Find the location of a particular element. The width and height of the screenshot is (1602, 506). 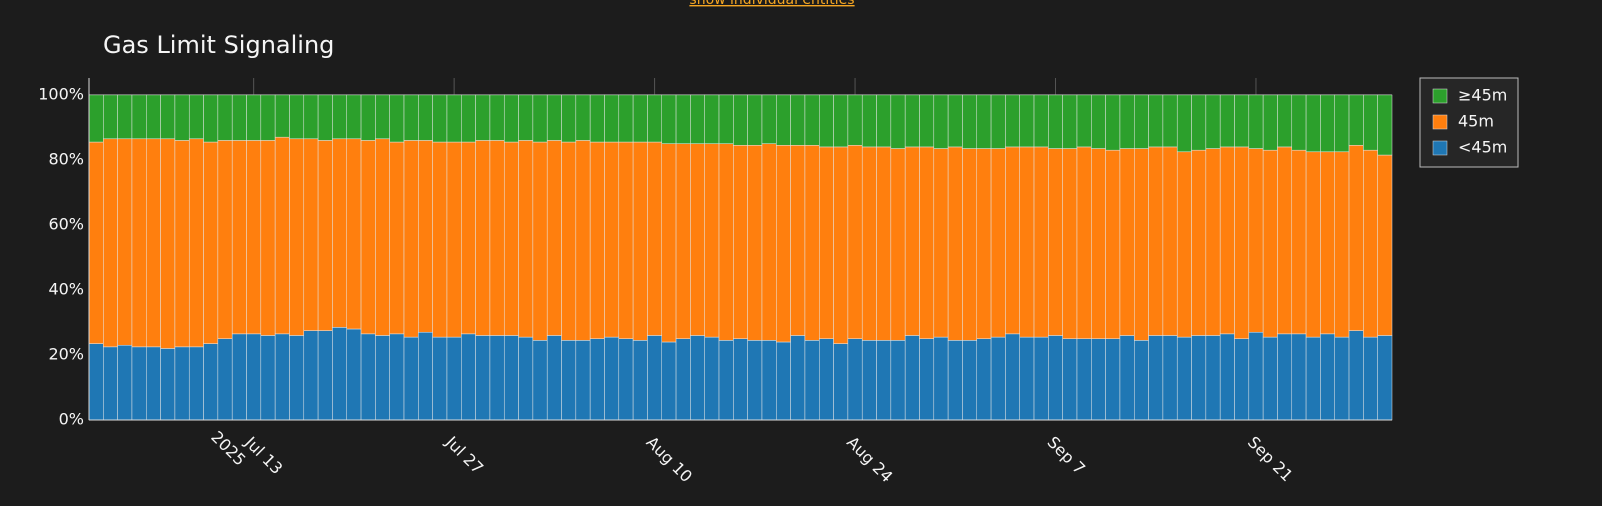

y-tick-label: 80% is located at coordinates (66, 158).